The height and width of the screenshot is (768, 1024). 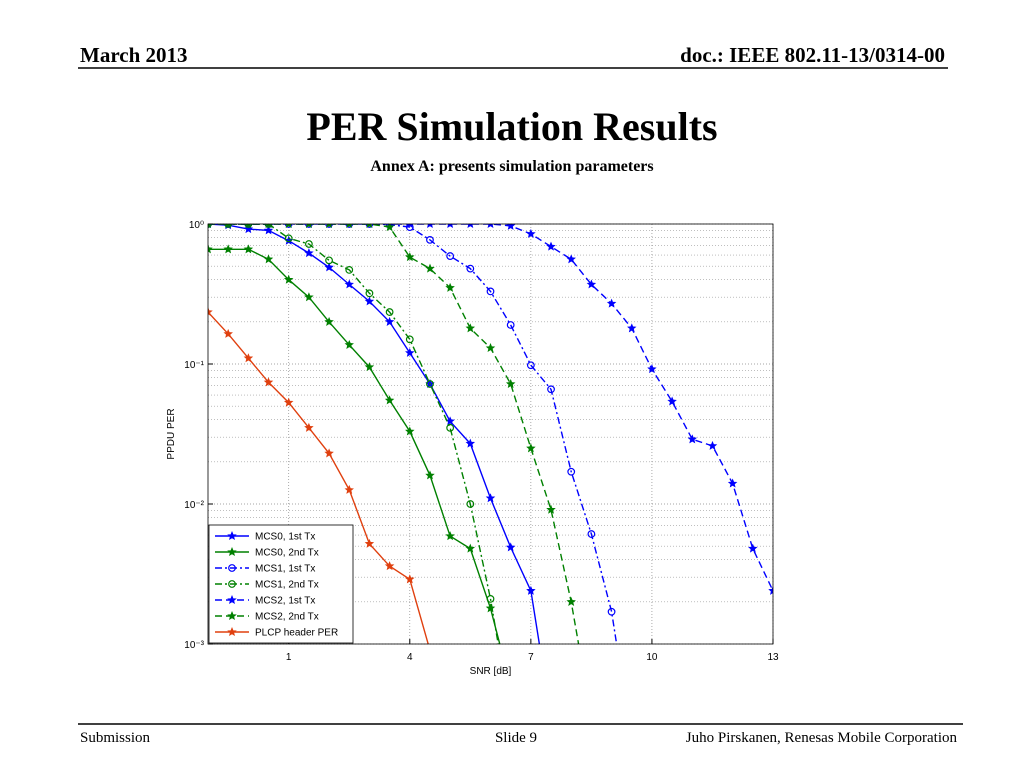 I want to click on x-tick-label: 4, so click(x=410, y=657).